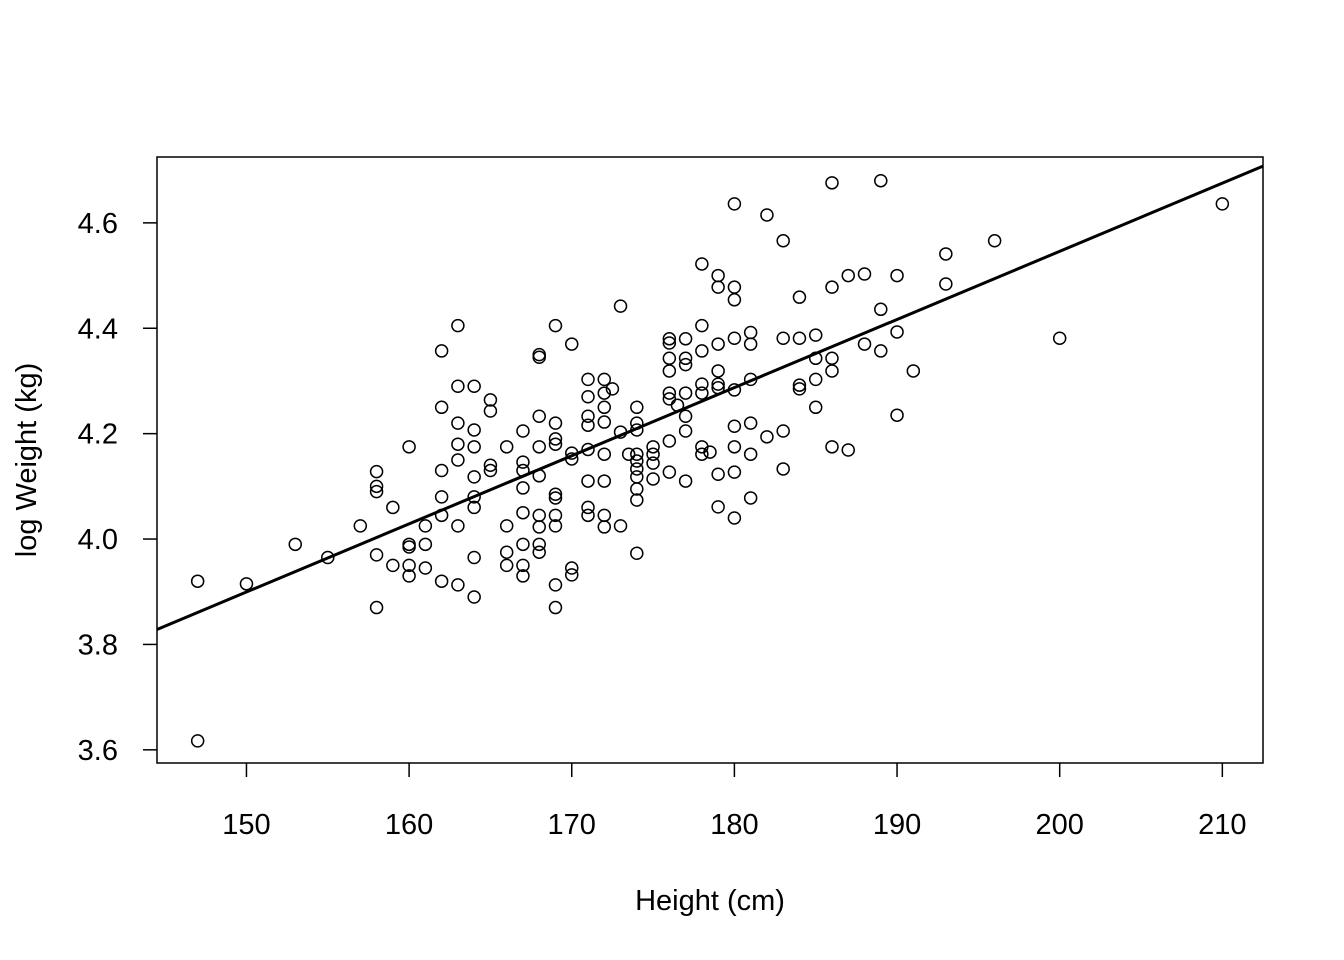 The image size is (1344, 960). I want to click on y-tick-label: 3.6, so click(98, 751).